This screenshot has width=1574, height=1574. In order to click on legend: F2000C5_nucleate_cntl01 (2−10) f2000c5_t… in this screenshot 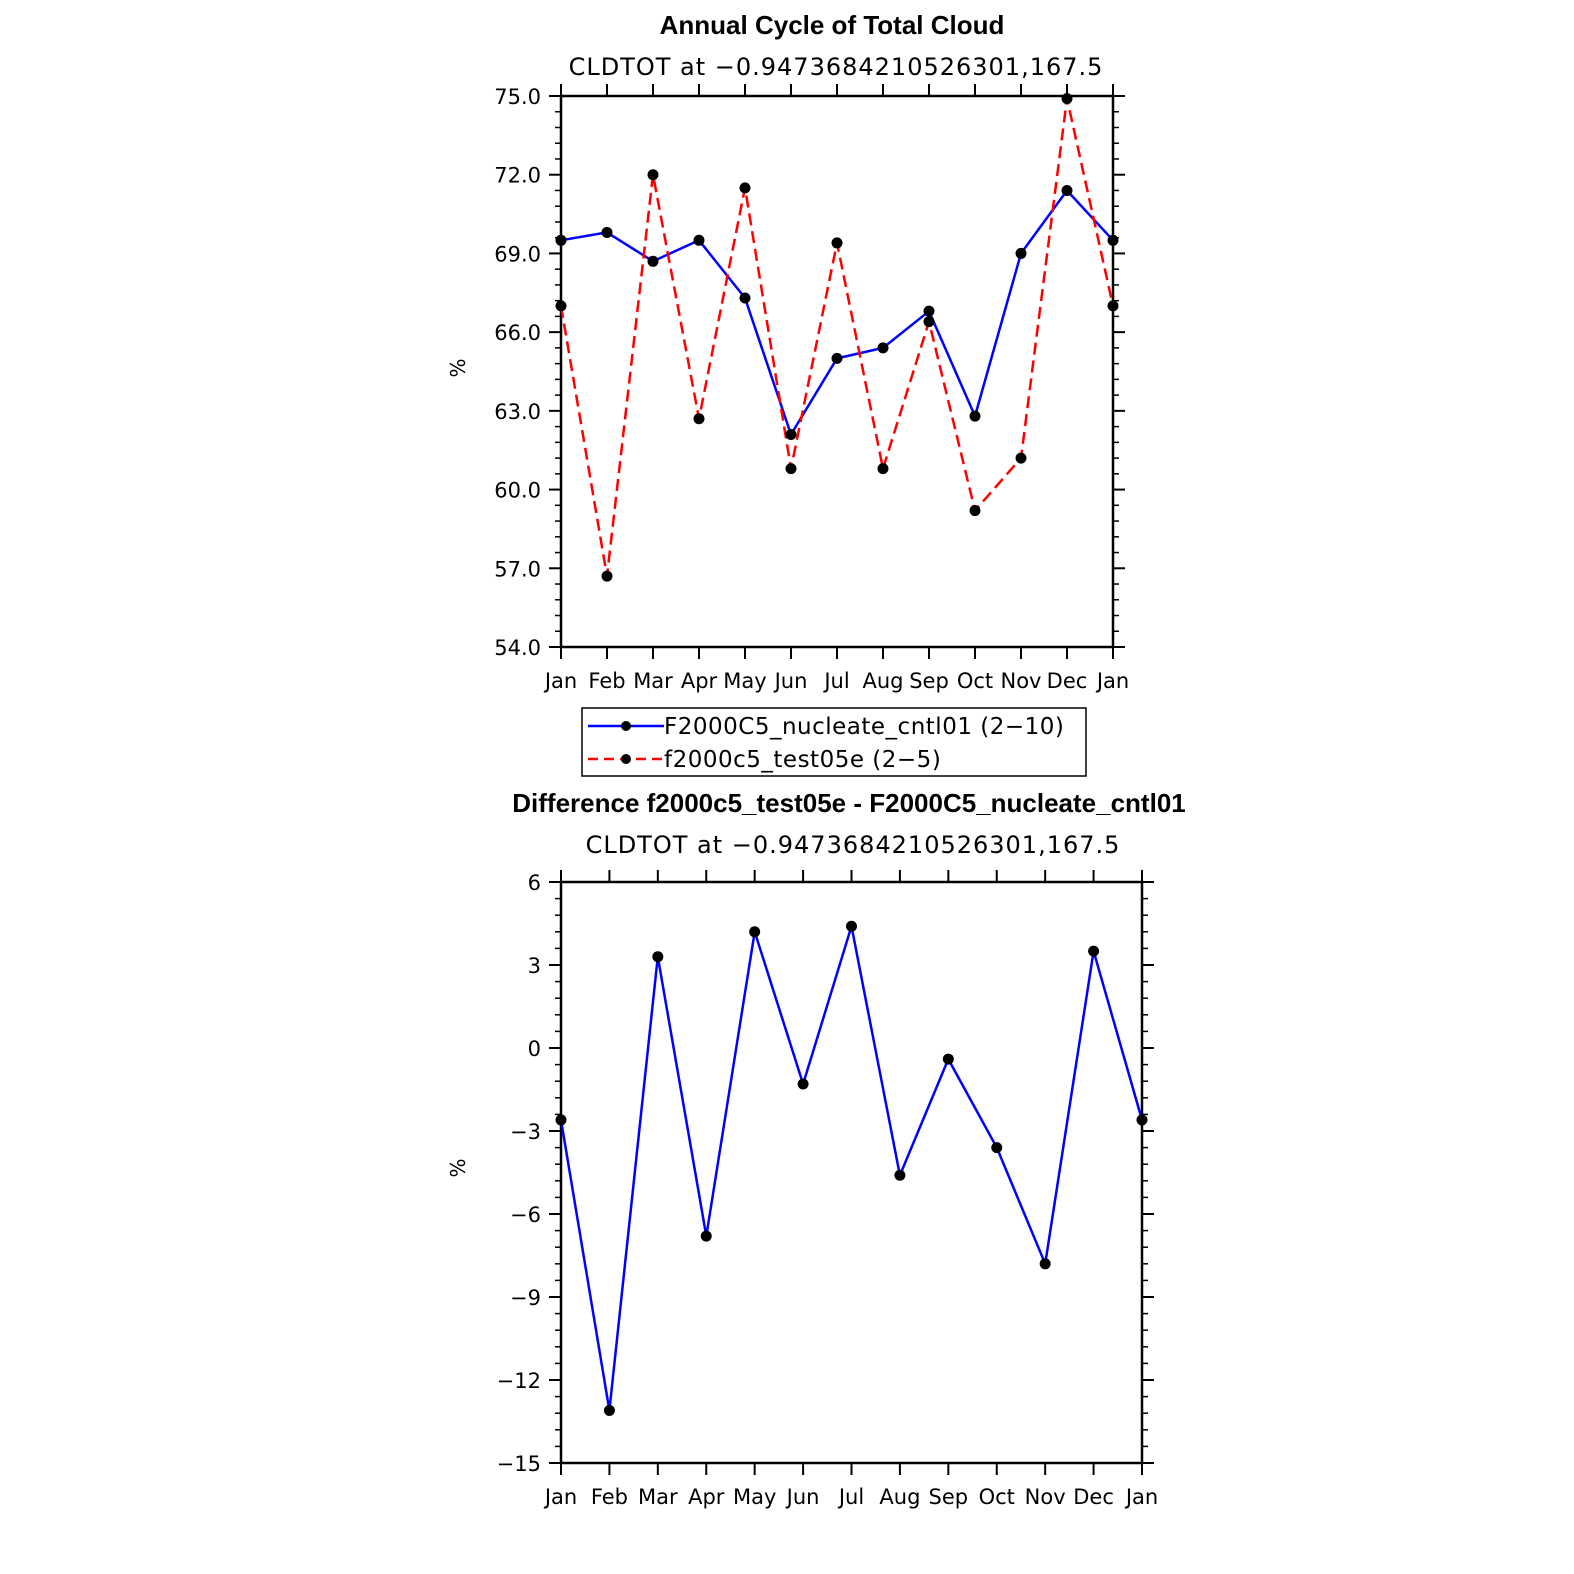, I will do `click(834, 742)`.